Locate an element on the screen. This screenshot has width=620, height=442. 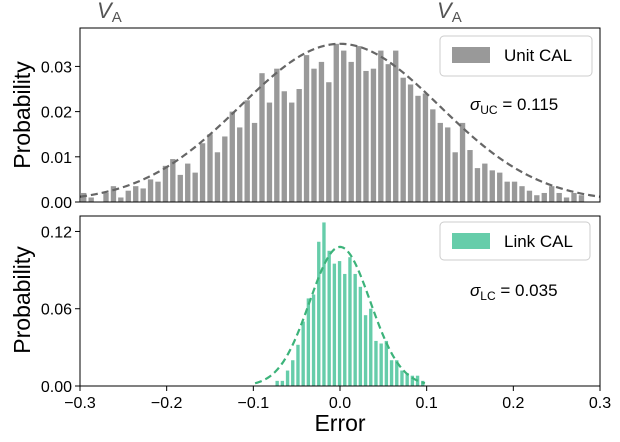
unit-cal-y-tick-label: 0.00 is located at coordinates (56, 203).